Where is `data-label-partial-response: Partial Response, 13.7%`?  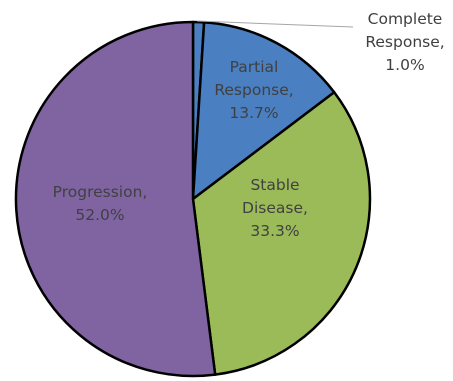 data-label-partial-response: Partial Response, 13.7% is located at coordinates (253, 90).